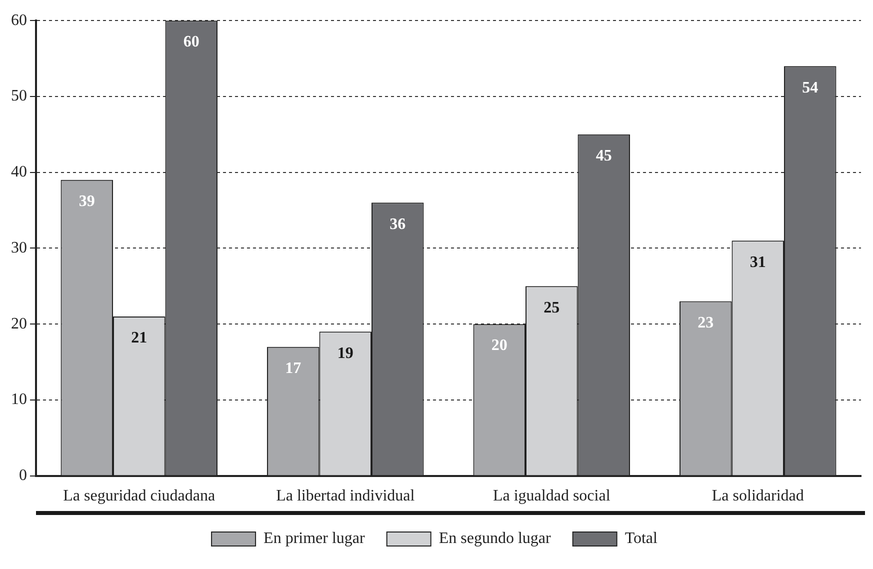  Describe the element at coordinates (398, 224) in the screenshot. I see `data-label: 36` at that location.